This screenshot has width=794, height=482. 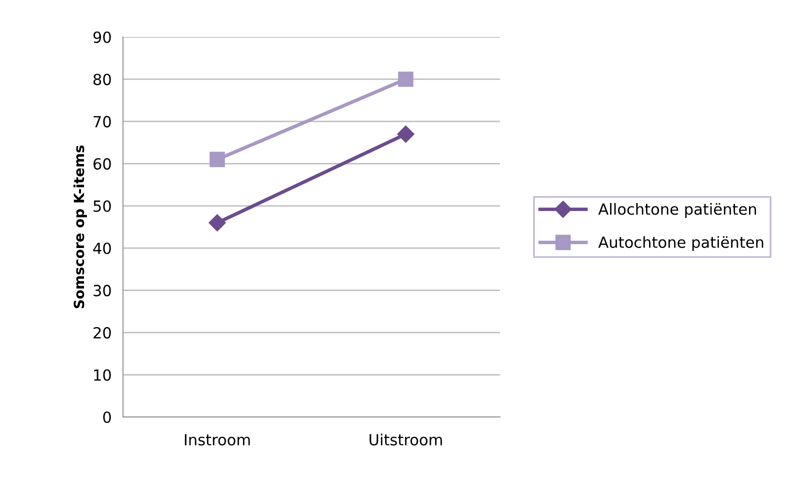 What do you see at coordinates (681, 243) in the screenshot?
I see `legend-label: Autochtone patiënten` at bounding box center [681, 243].